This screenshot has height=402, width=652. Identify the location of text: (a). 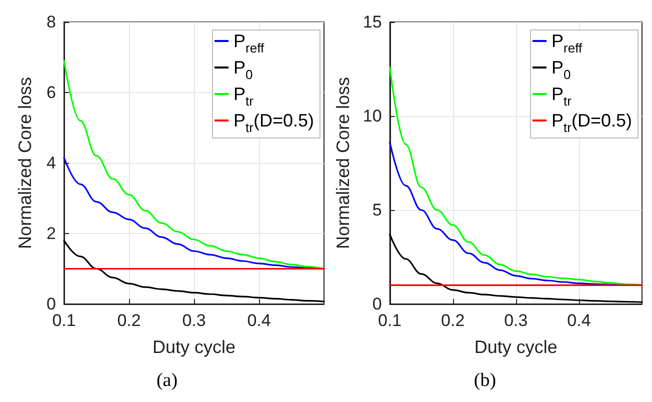
(167, 380).